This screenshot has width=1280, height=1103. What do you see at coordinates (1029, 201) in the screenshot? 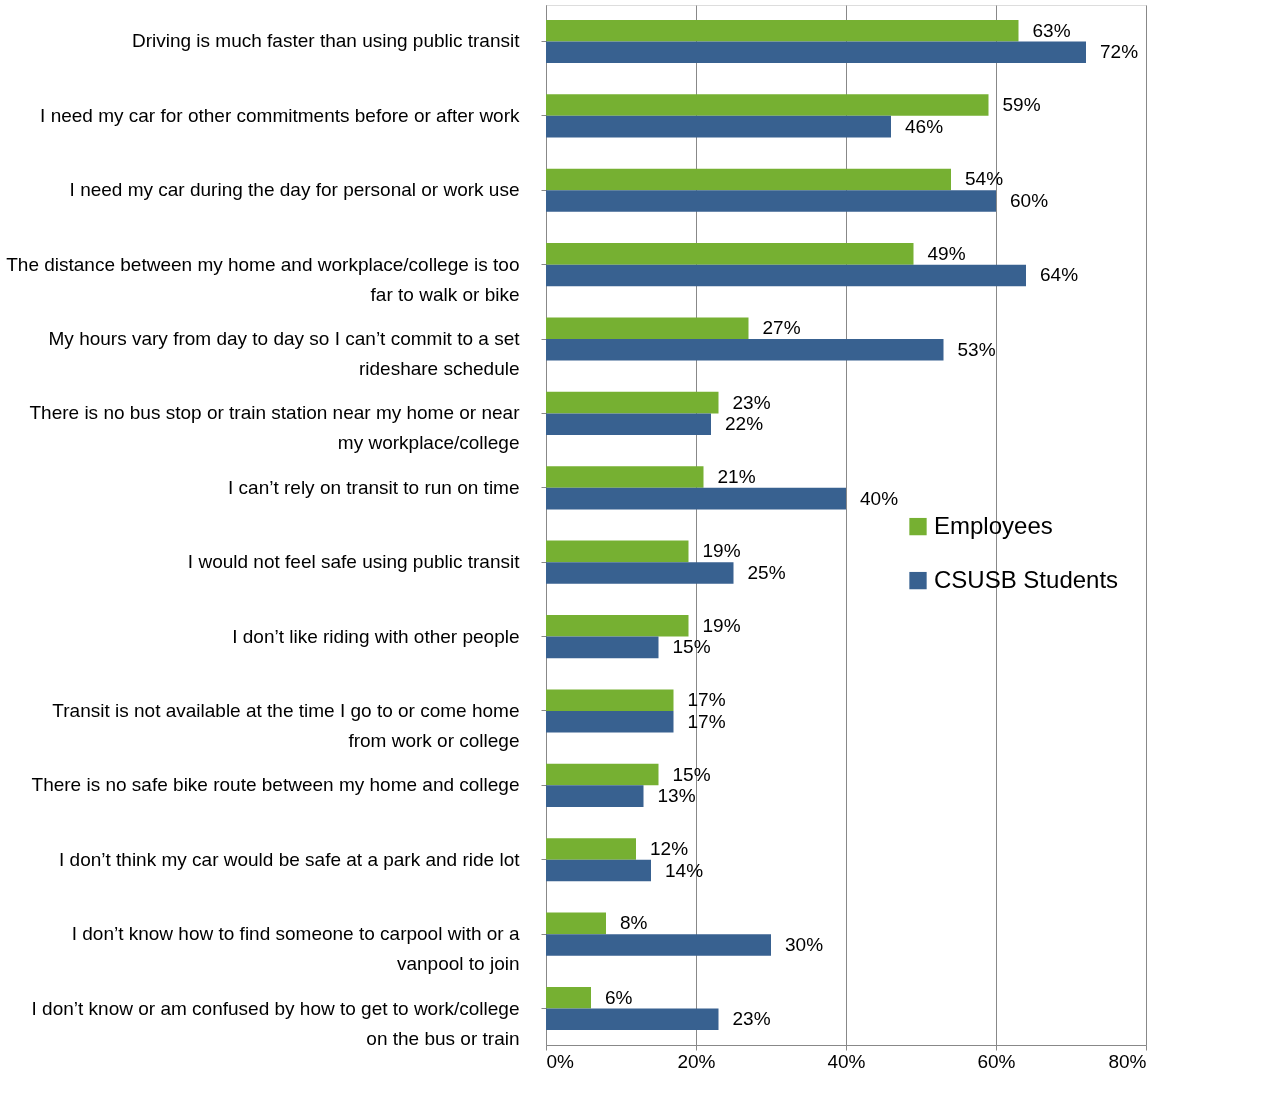
I see `data-label: 60%` at bounding box center [1029, 201].